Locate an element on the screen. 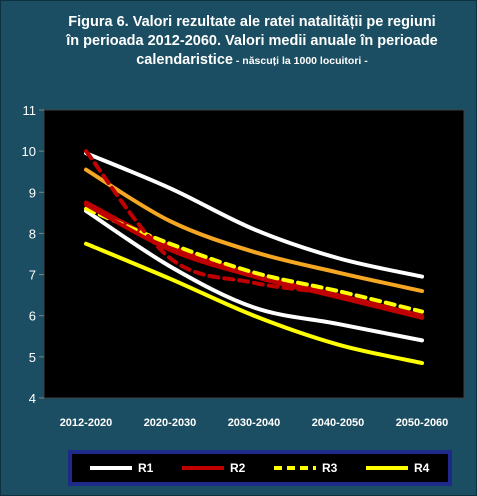 The image size is (477, 496). y-tick-label: 10 is located at coordinates (29, 151).